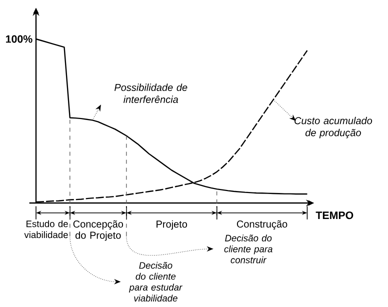 The image size is (388, 307). I want to click on text: Decisão do cliente para estudar viabilidade, so click(155, 282).